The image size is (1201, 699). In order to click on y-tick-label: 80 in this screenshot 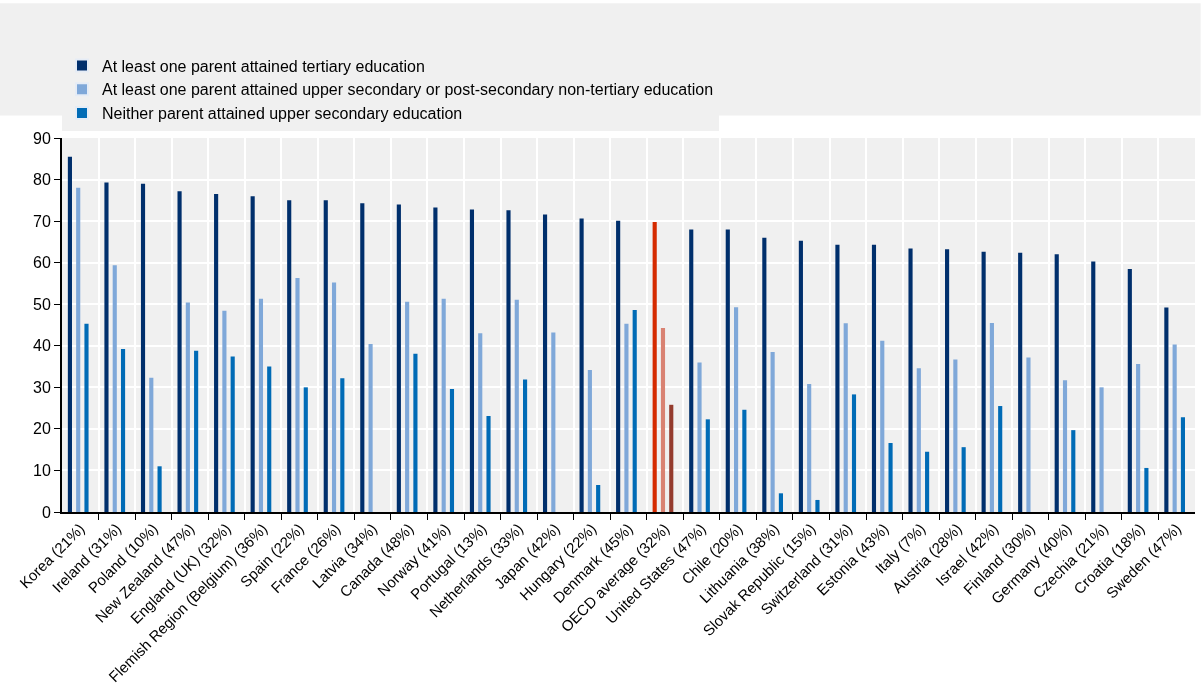, I will do `click(42, 180)`.